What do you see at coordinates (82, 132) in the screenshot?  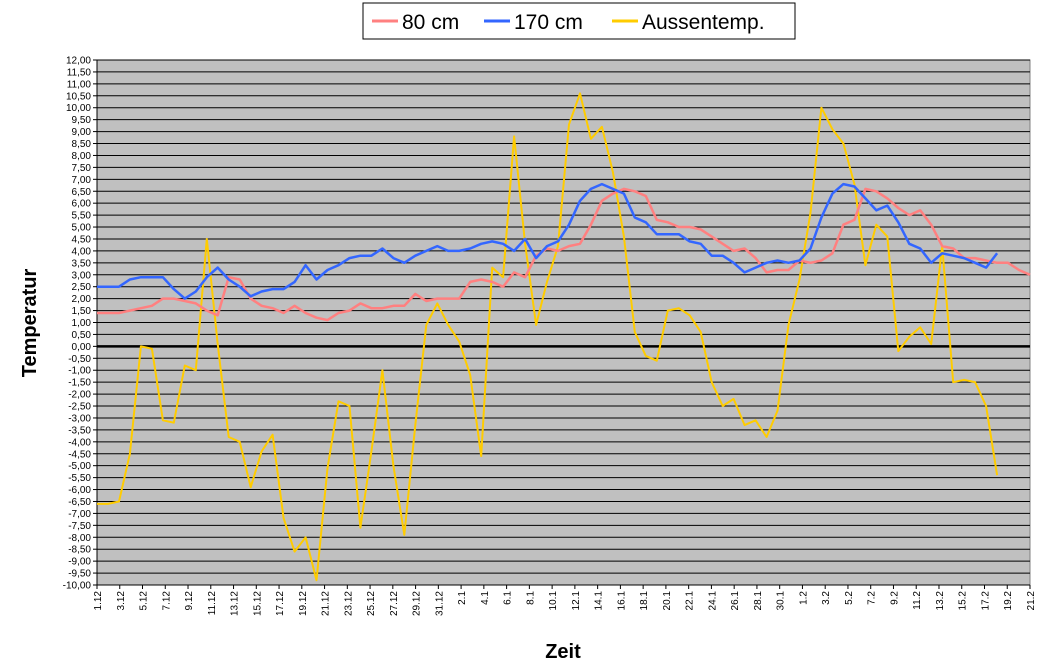 I see `y-tick-label: 9,00` at bounding box center [82, 132].